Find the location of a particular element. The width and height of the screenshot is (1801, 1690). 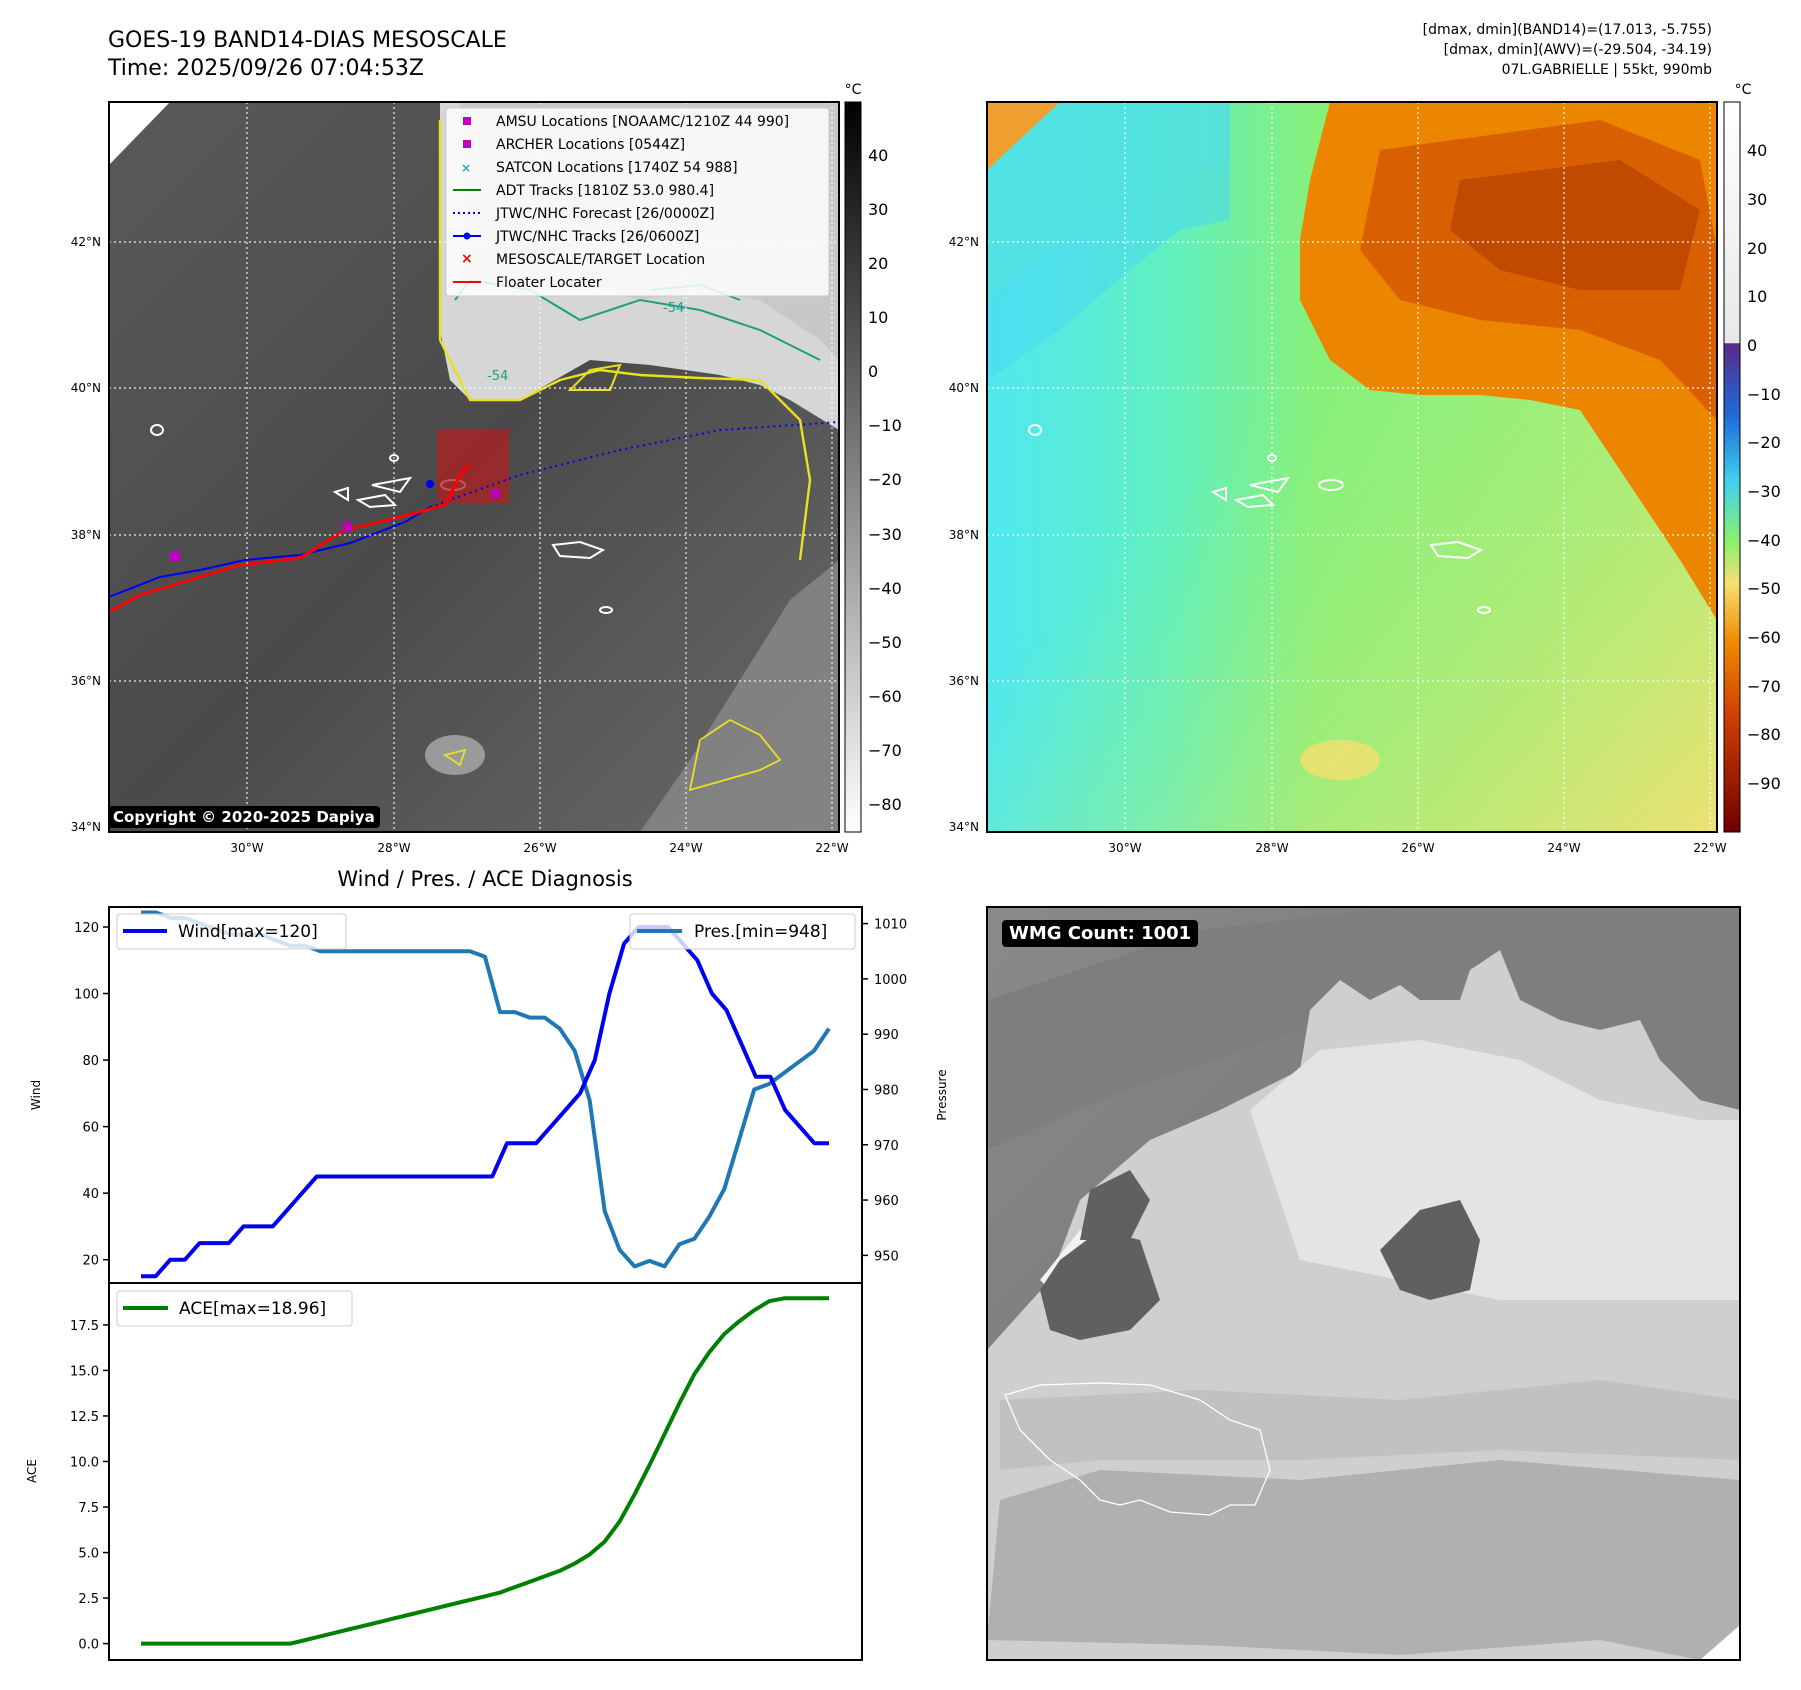

legend-label-adt: ADT Tracks [1810Z 53.0 980.4] is located at coordinates (605, 191).